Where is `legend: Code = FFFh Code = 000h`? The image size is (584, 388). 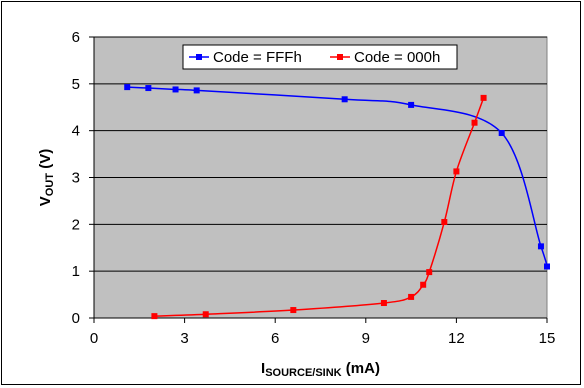
legend: Code = FFFh Code = 000h is located at coordinates (320, 57).